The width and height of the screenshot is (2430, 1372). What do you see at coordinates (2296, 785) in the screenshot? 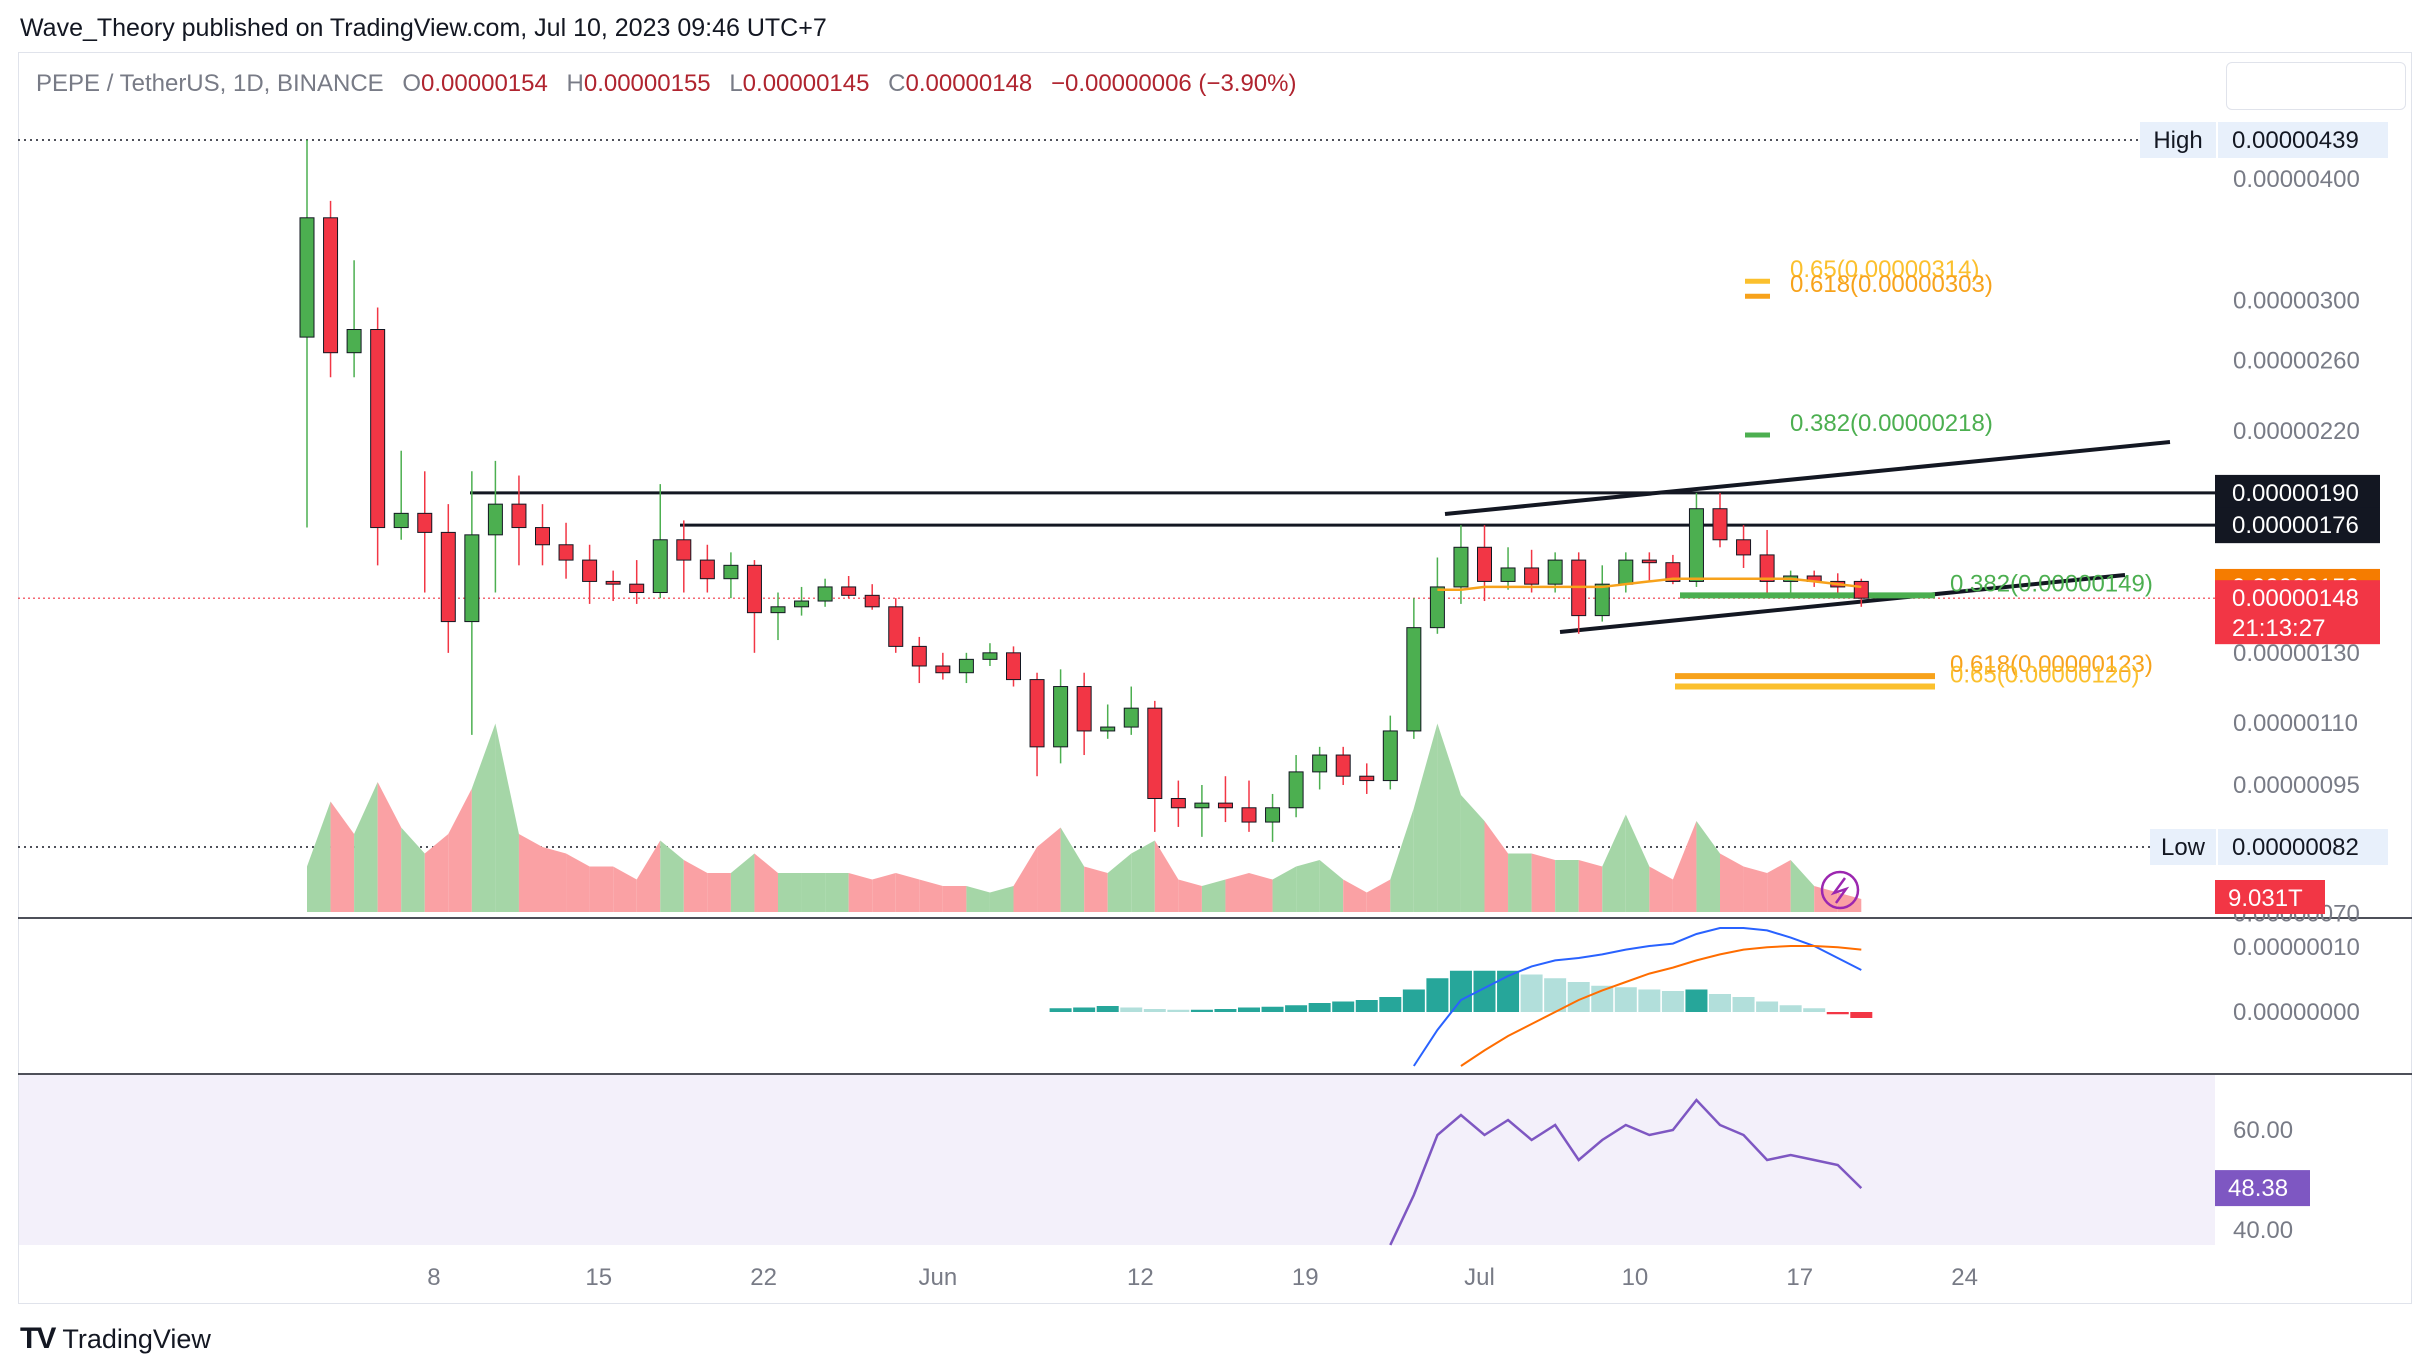
I see `price-tick: 0.00000095` at bounding box center [2296, 785].